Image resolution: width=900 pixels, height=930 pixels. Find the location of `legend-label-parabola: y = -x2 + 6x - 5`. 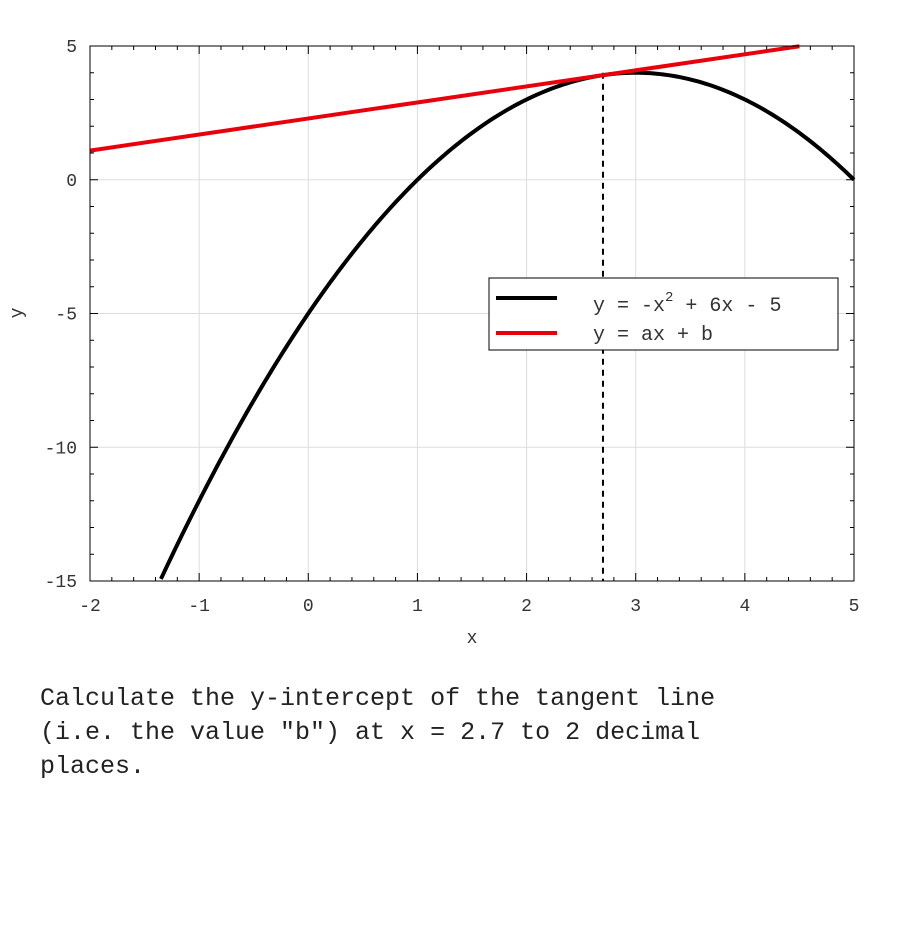

legend-label-parabola: y = -x2 + 6x - 5 is located at coordinates (687, 304).